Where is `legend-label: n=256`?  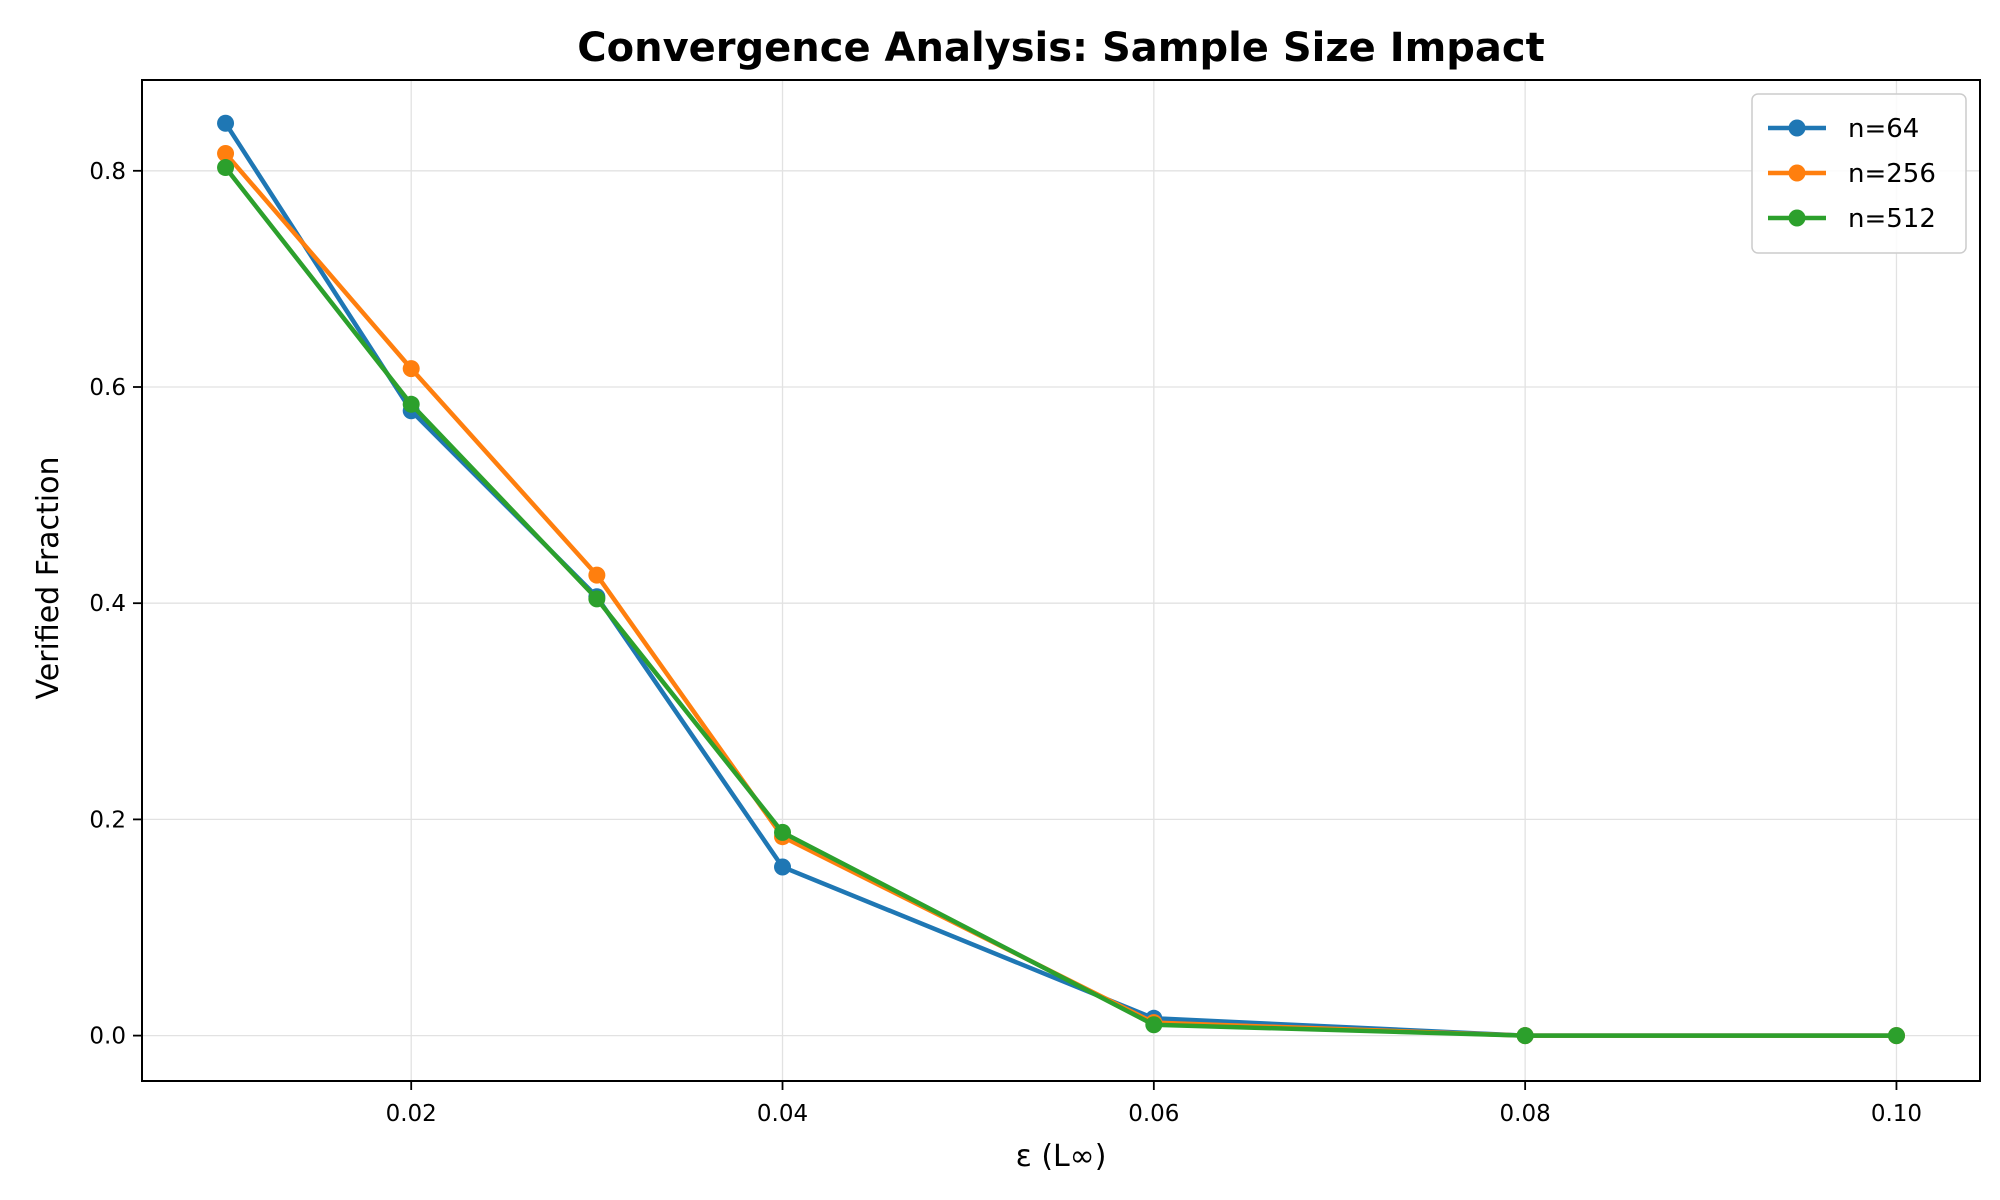
legend-label: n=256 is located at coordinates (1892, 174).